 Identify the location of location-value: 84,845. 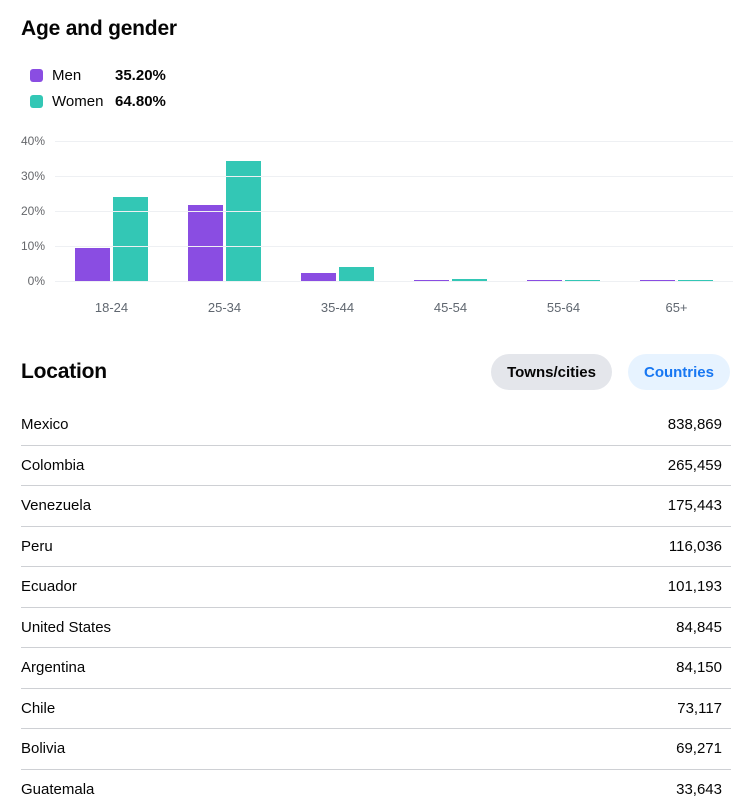
(699, 627).